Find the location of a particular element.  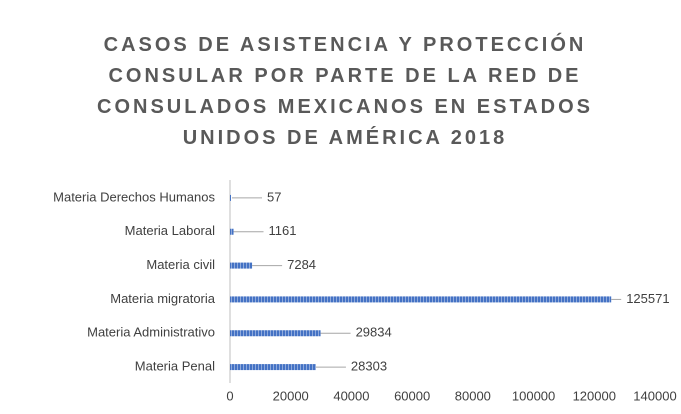

x-tick-label: 40000 is located at coordinates (351, 395).